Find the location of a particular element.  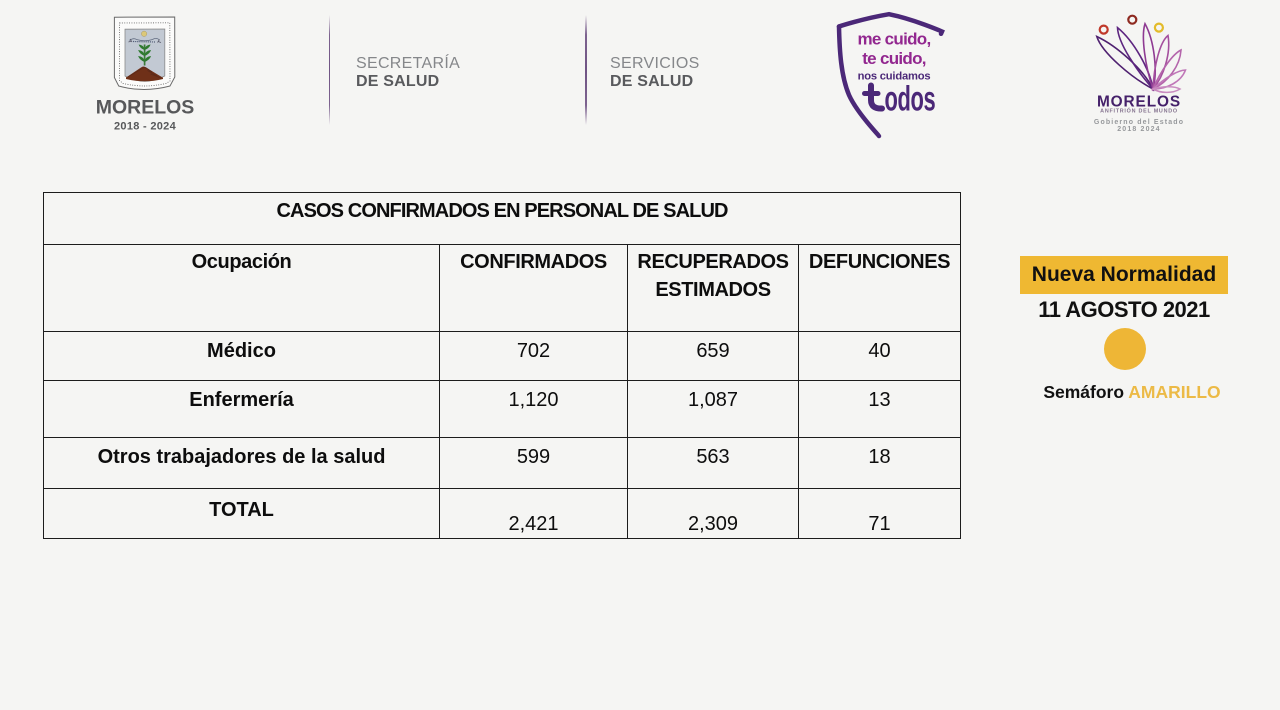

svg-text: odos is located at coordinates (910, 100).